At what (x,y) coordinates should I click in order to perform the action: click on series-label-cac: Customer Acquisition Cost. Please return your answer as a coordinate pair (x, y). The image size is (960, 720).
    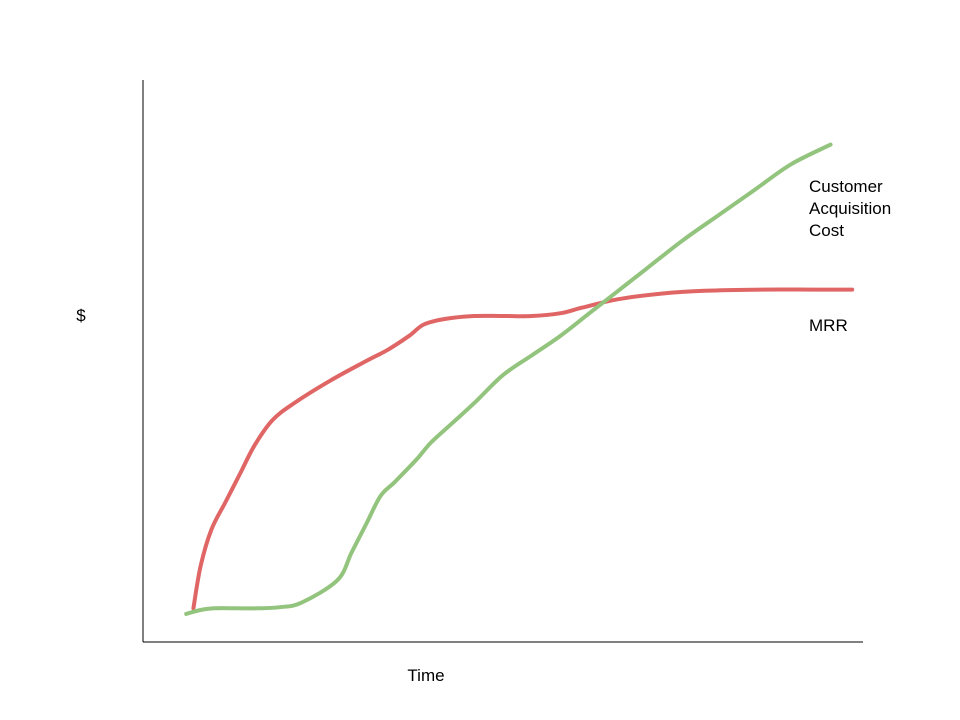
    Looking at the image, I should click on (852, 208).